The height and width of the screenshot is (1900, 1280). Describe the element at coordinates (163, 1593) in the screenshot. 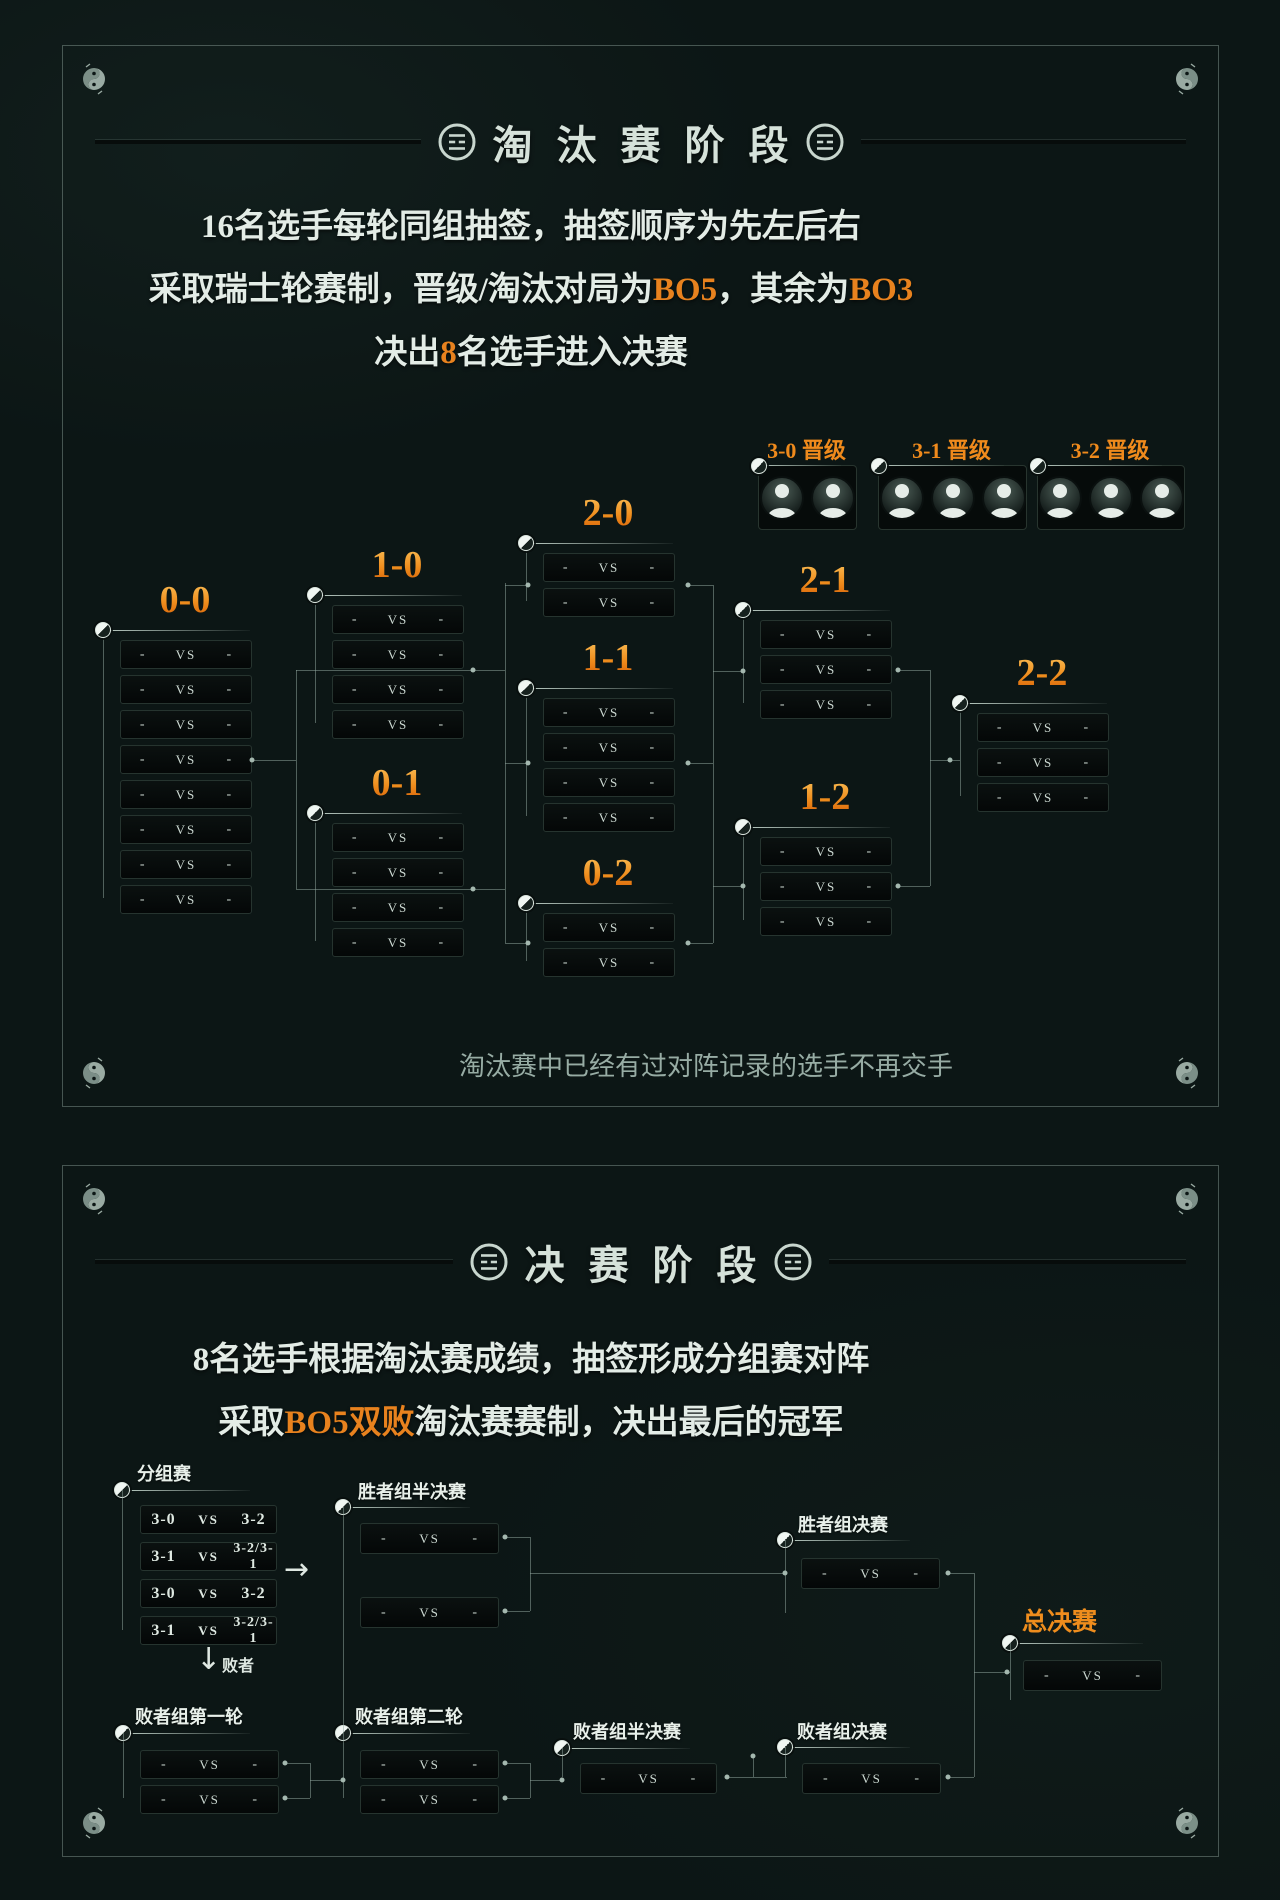

I see `player-slot: 3-0` at that location.